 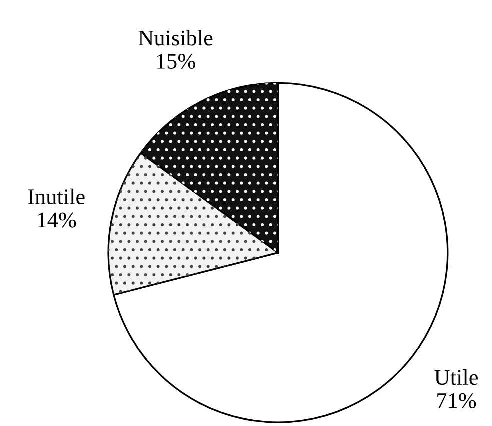 I want to click on slice-label: Utile, so click(x=456, y=377).